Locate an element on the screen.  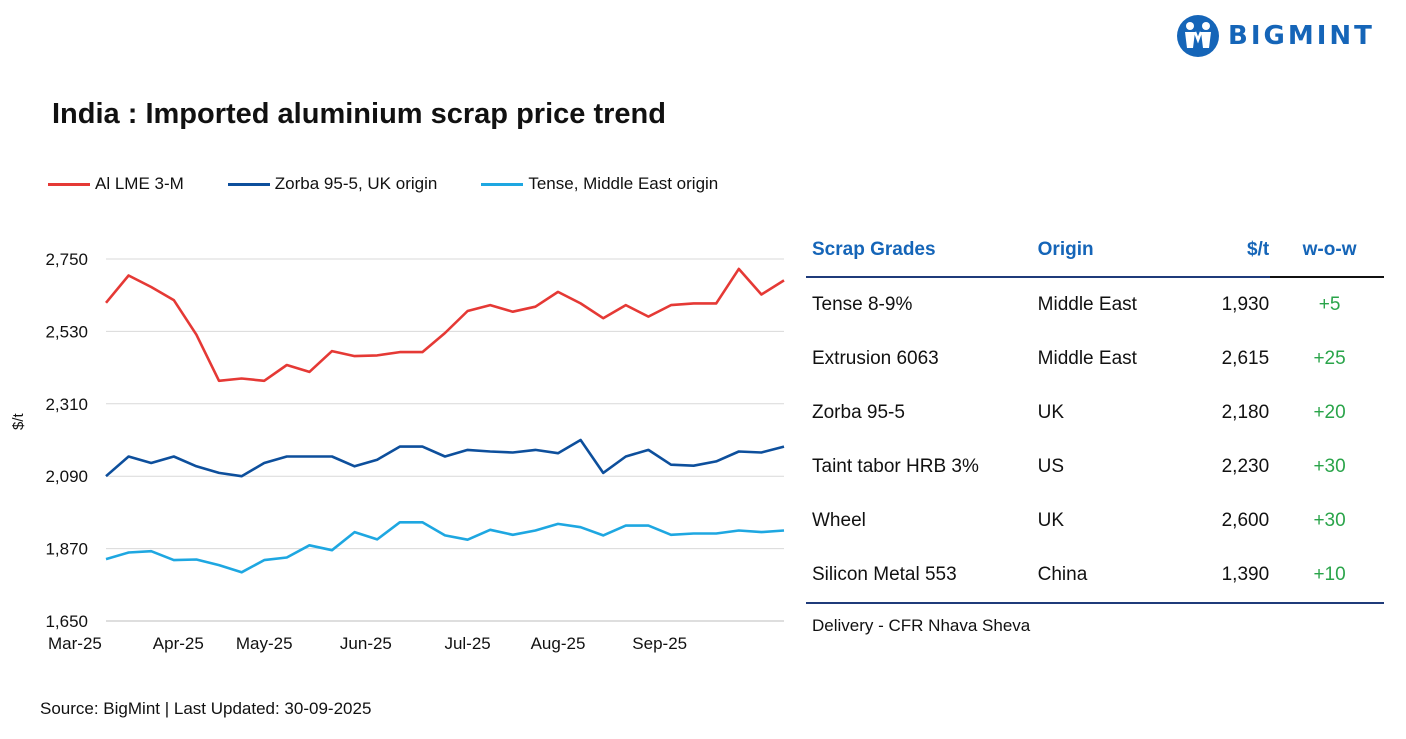
table-bottom-rule is located at coordinates (1095, 603).